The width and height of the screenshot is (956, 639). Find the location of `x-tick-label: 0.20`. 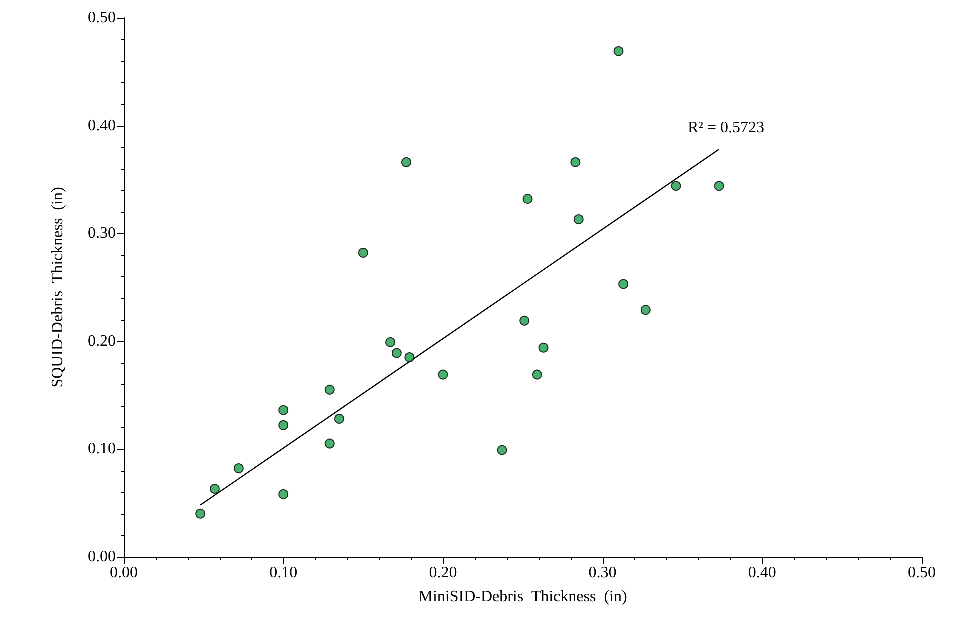

x-tick-label: 0.20 is located at coordinates (443, 573).